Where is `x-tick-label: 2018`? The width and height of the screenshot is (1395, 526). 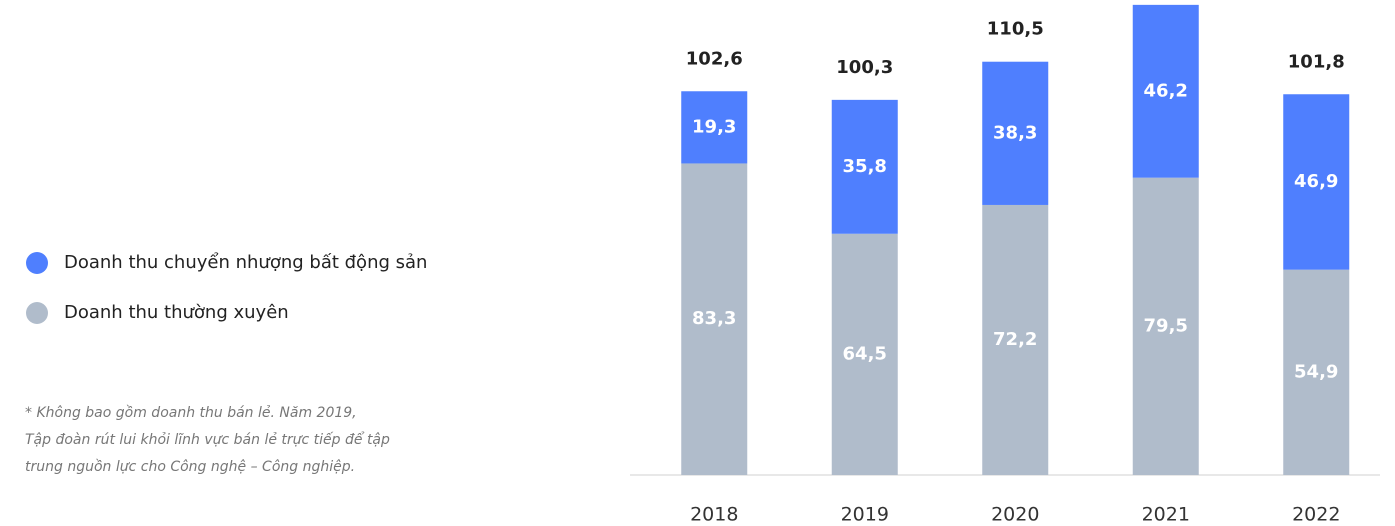 x-tick-label: 2018 is located at coordinates (714, 515).